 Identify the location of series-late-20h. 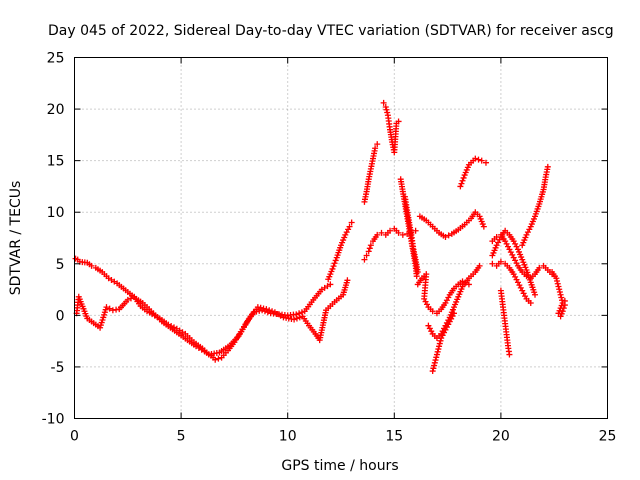
(522, 266).